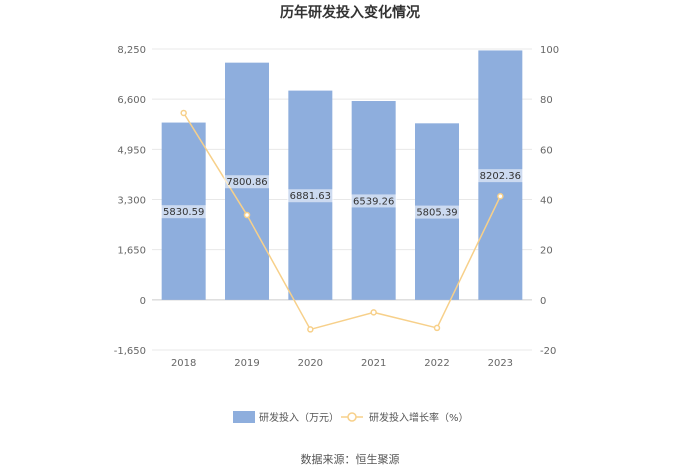 Image resolution: width=700 pixels, height=474 pixels. What do you see at coordinates (131, 251) in the screenshot?
I see `left-tick-label: 1,650` at bounding box center [131, 251].